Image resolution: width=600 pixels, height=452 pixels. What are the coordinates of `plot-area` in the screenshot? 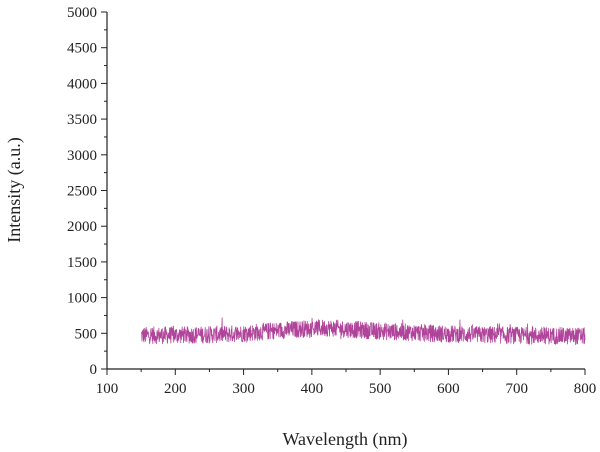 It's located at (363, 331).